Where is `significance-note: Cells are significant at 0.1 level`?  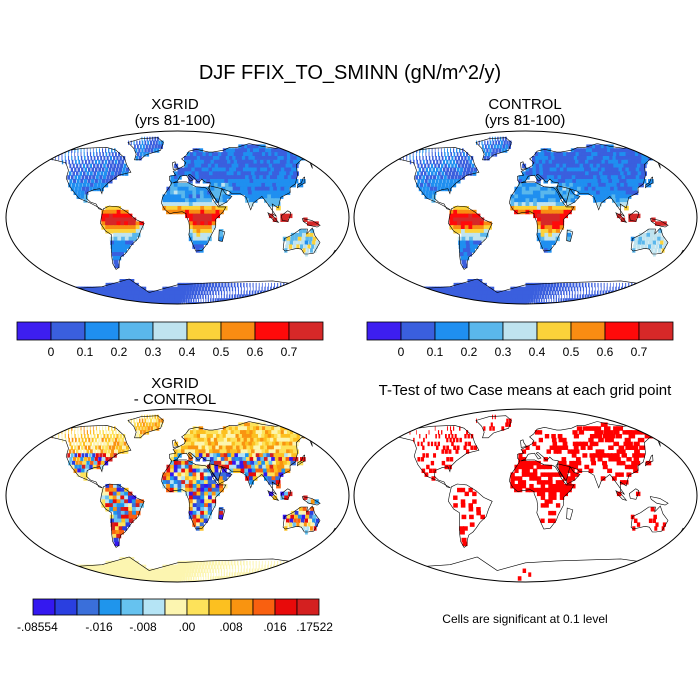
significance-note: Cells are significant at 0.1 level is located at coordinates (525, 619).